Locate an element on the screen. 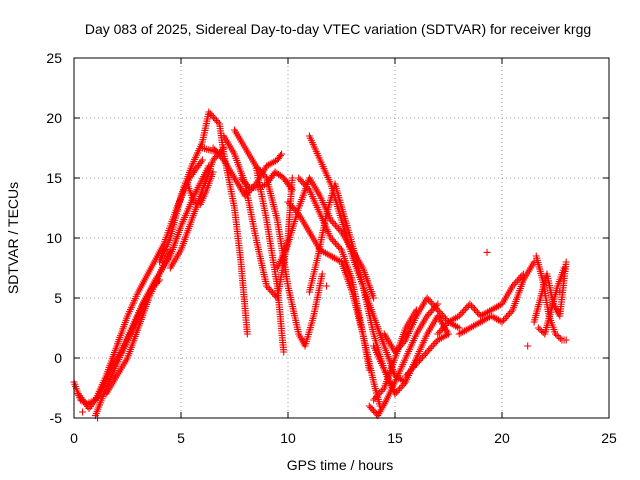 Image resolution: width=640 pixels, height=480 pixels. x-axis-label: GPS time / hours is located at coordinates (340, 465).